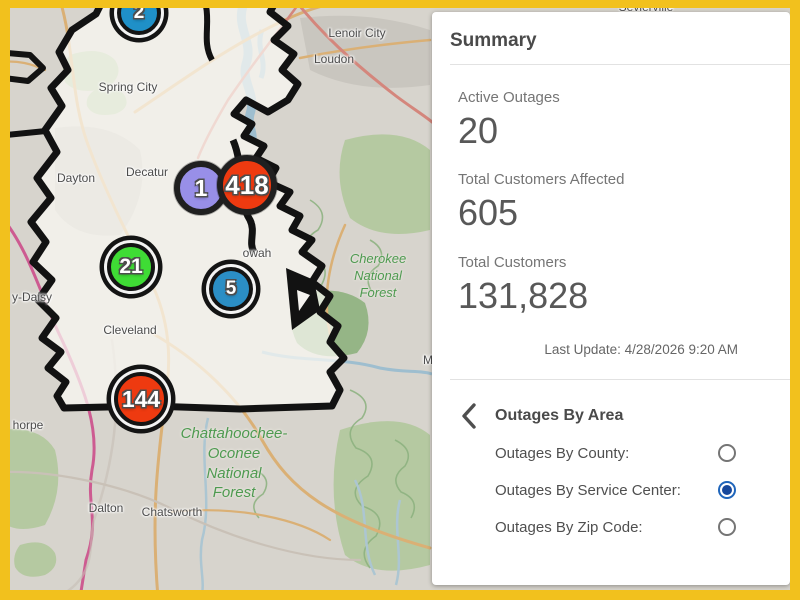 The image size is (800, 600). I want to click on stat-label: Total Customers, so click(512, 262).